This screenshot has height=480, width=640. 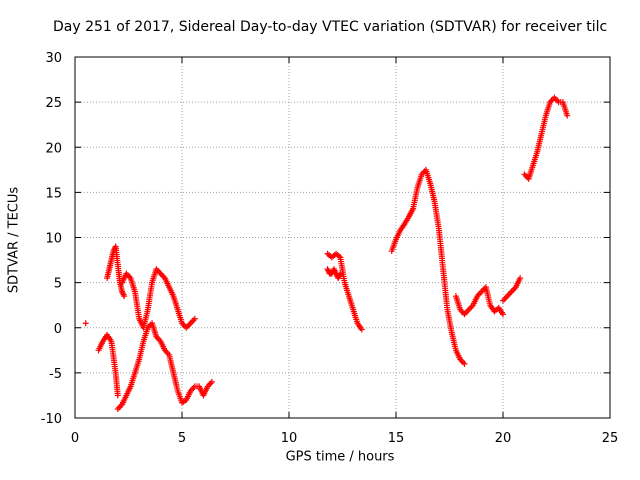 I want to click on y-tick-label: 15, so click(x=53, y=193).